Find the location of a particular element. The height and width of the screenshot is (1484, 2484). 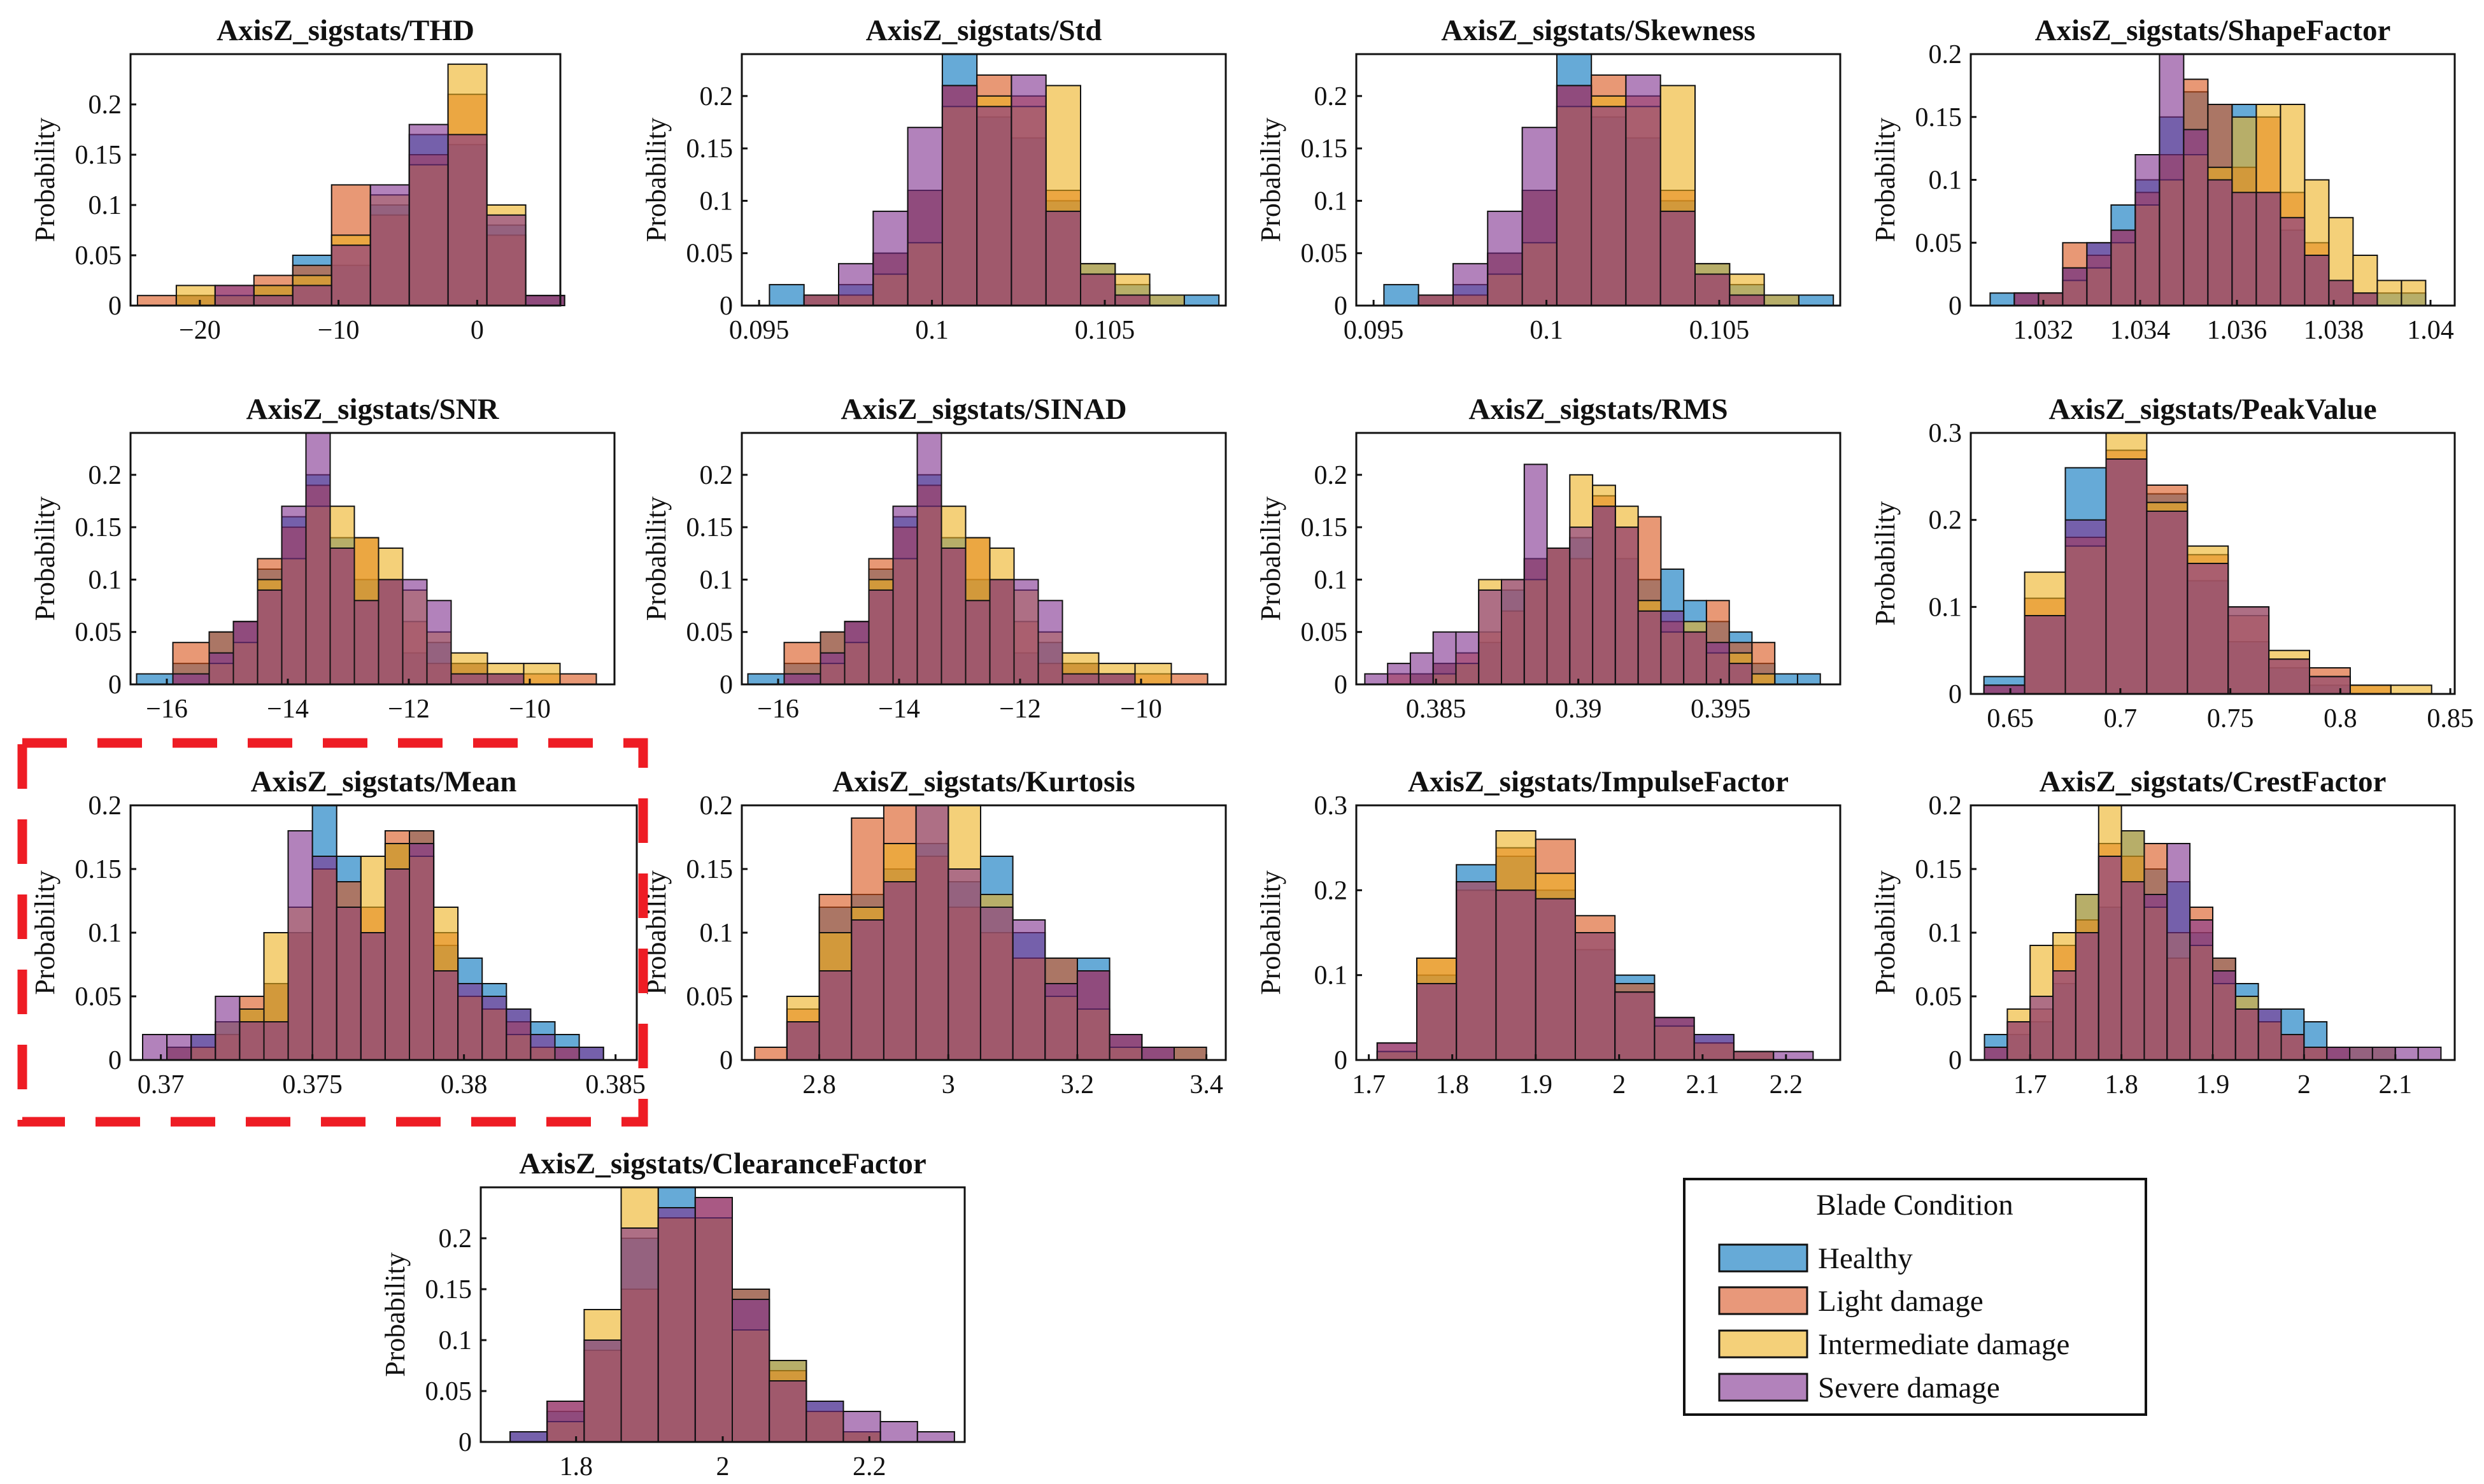

x-tick-label: 1.7 is located at coordinates (1369, 1084).